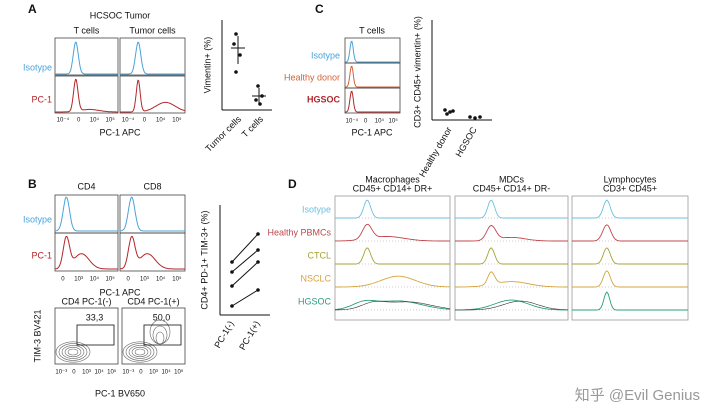  What do you see at coordinates (512, 188) in the screenshot?
I see `column-markers: CD45+ CD14+ DR-` at bounding box center [512, 188].